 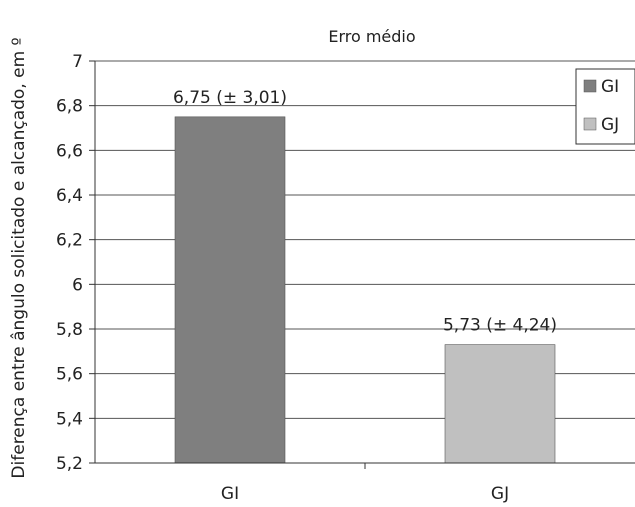 I want to click on y-tick-label: 7, so click(x=77, y=62).